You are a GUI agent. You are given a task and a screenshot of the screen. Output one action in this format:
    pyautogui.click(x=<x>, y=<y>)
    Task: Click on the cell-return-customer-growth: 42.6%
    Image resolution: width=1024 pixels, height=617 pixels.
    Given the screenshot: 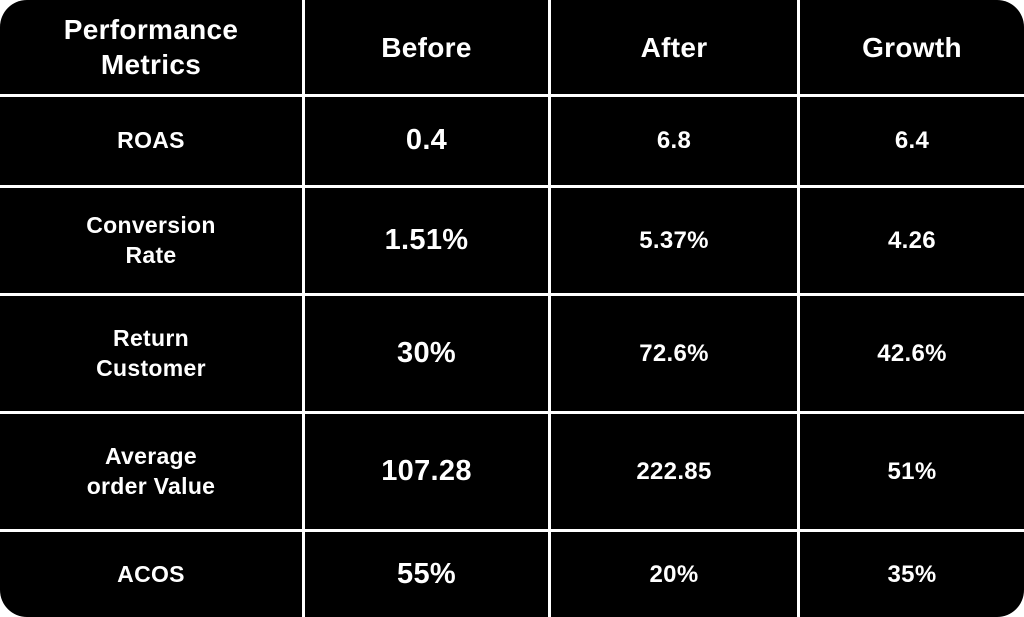 What is the action you would take?
    pyautogui.click(x=912, y=353)
    